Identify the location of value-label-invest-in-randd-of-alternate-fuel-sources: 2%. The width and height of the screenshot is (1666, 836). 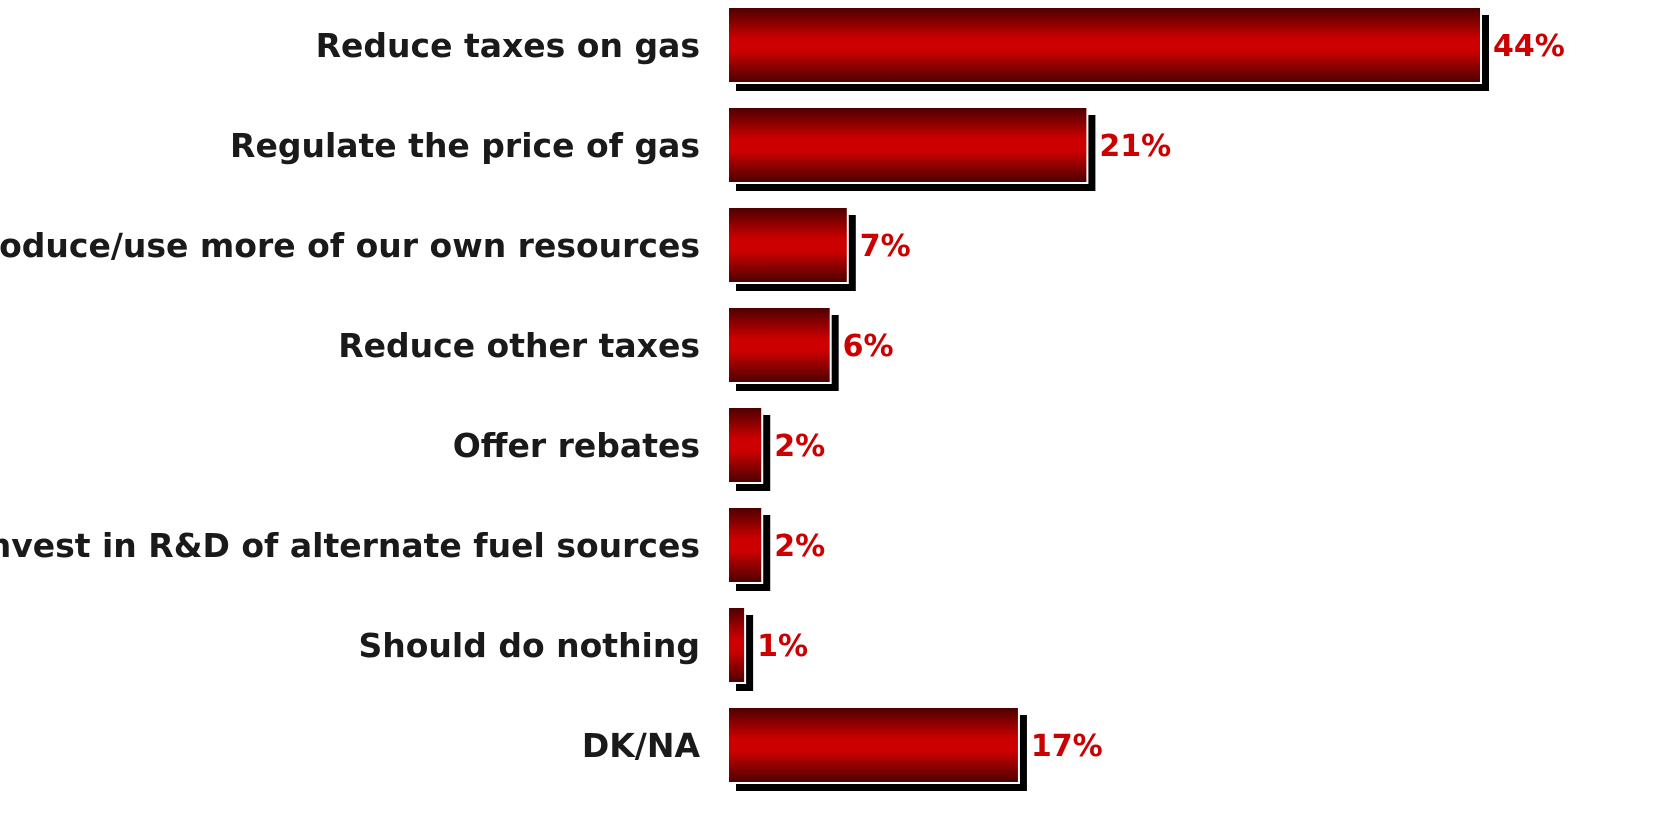
(799, 546).